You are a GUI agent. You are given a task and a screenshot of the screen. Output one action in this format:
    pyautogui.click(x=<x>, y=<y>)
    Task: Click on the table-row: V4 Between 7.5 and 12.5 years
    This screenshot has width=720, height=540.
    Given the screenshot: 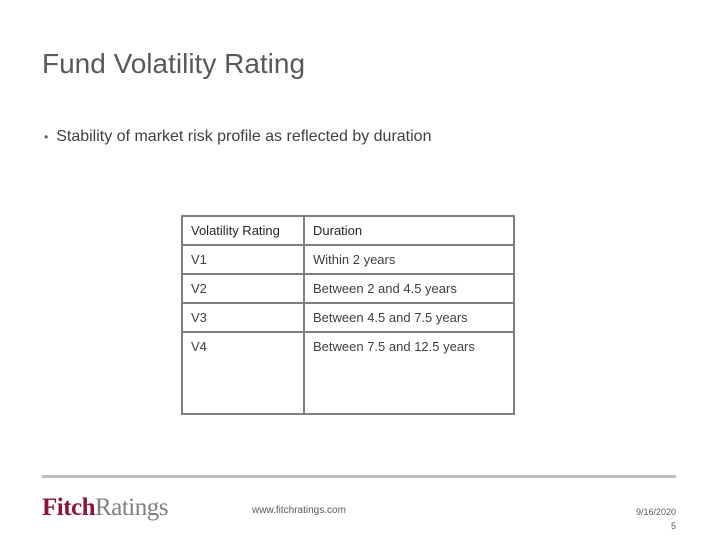 What is the action you would take?
    pyautogui.click(x=348, y=345)
    